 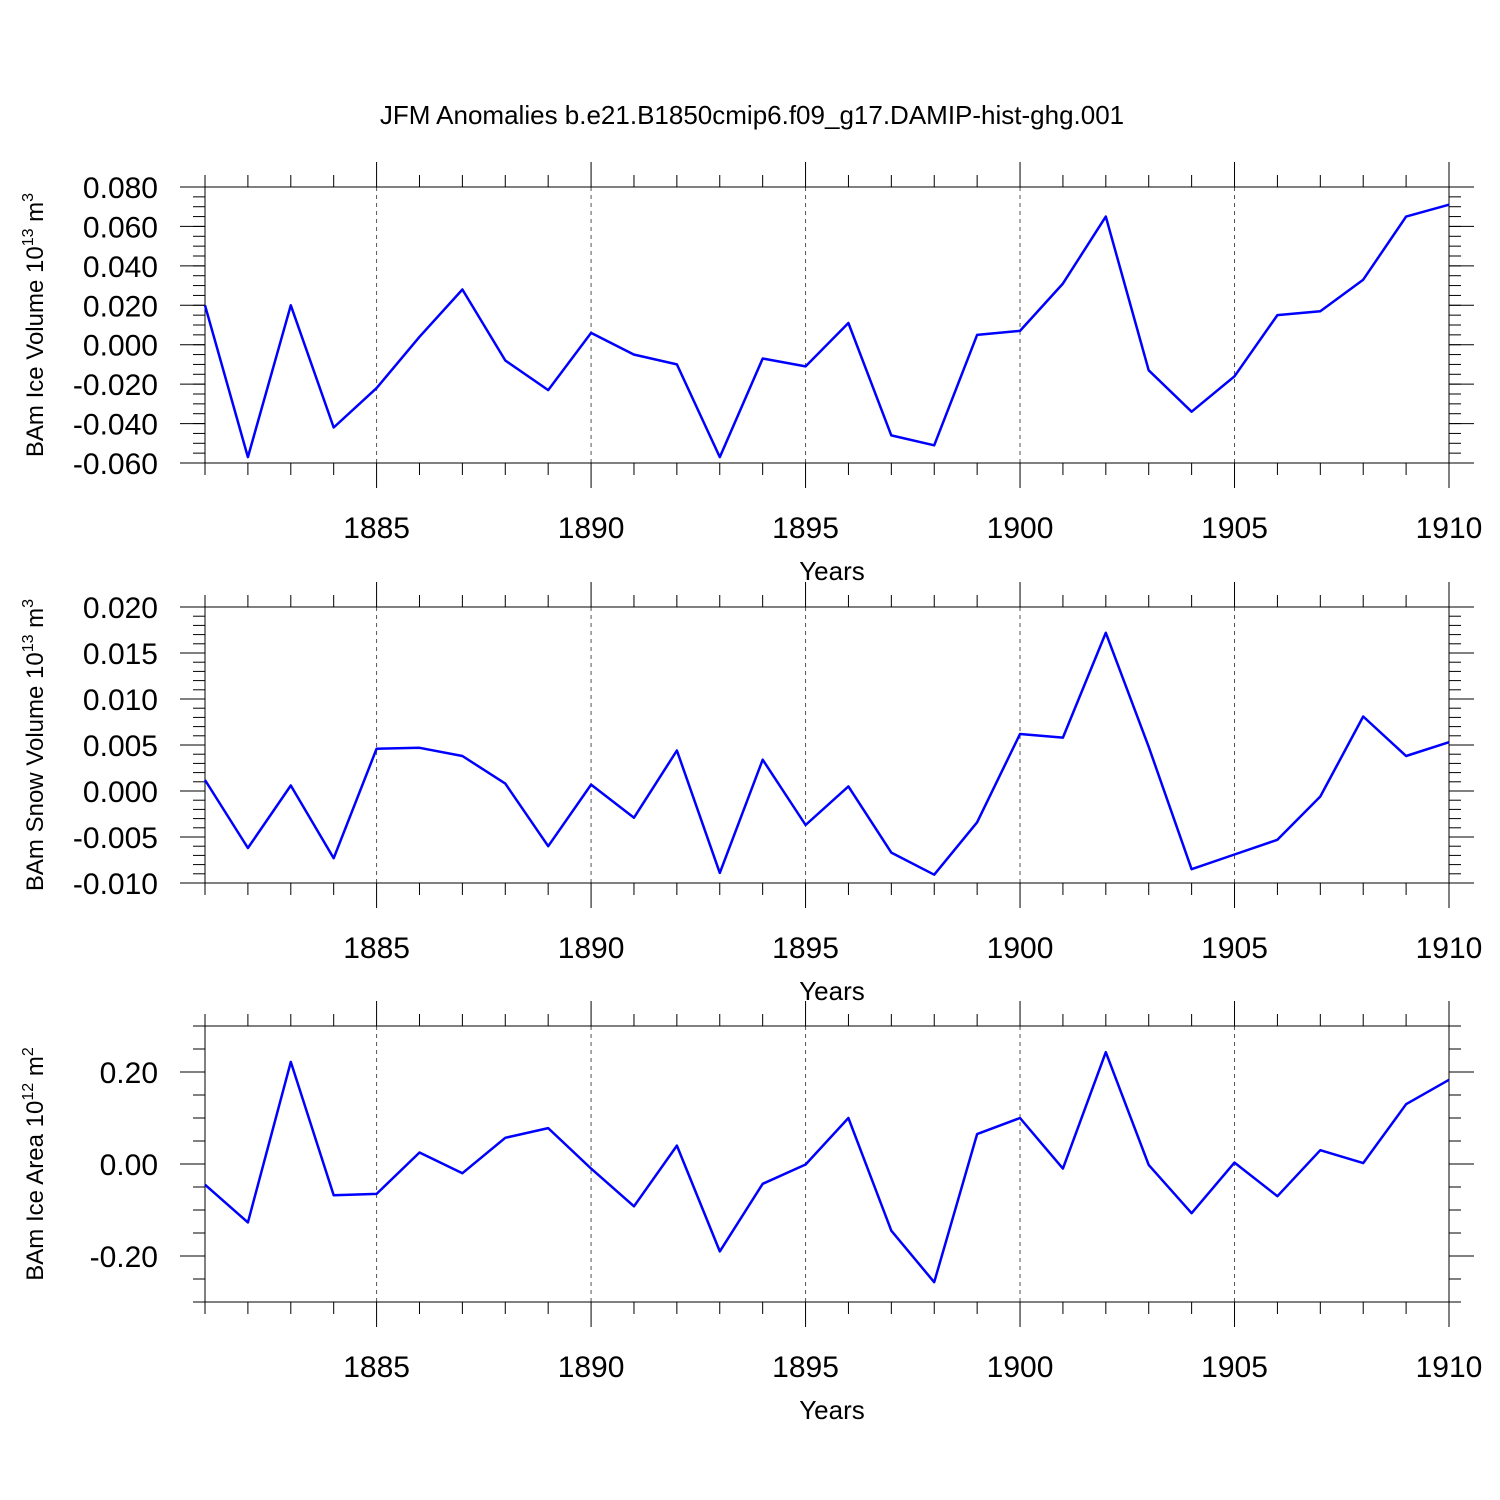 I want to click on series-line-ice-area, so click(x=827, y=1167).